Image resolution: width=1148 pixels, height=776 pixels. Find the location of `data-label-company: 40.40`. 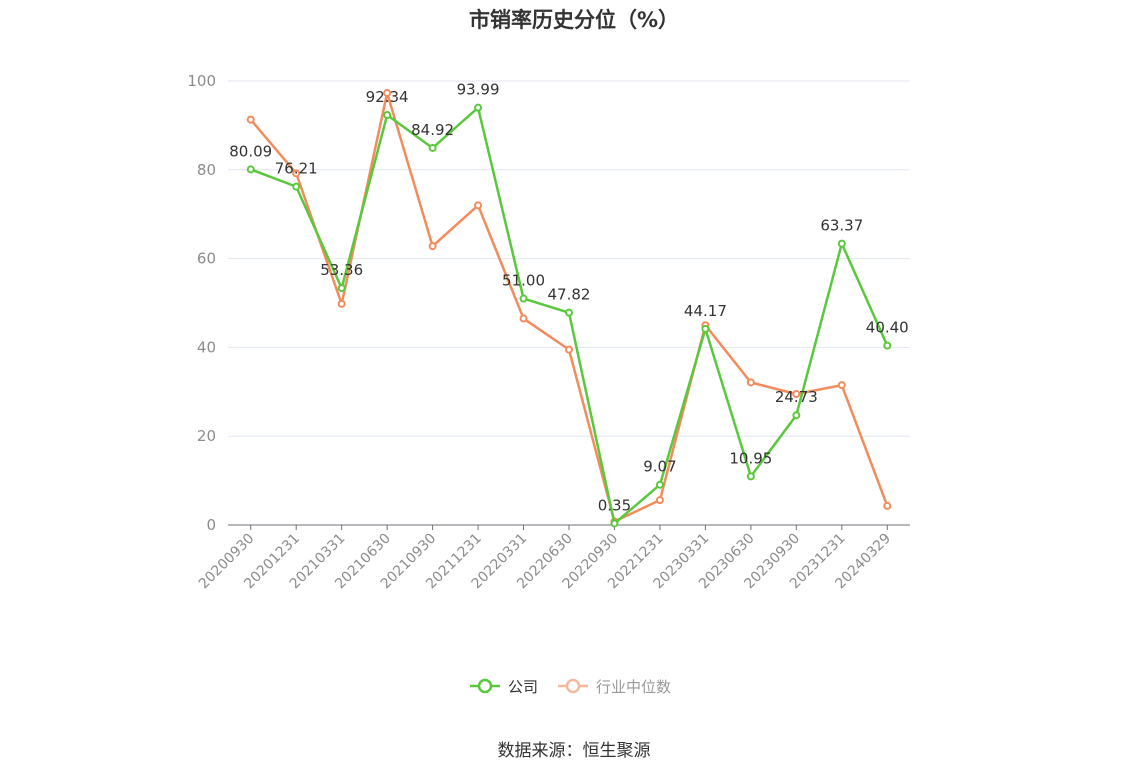

data-label-company: 40.40 is located at coordinates (887, 328).